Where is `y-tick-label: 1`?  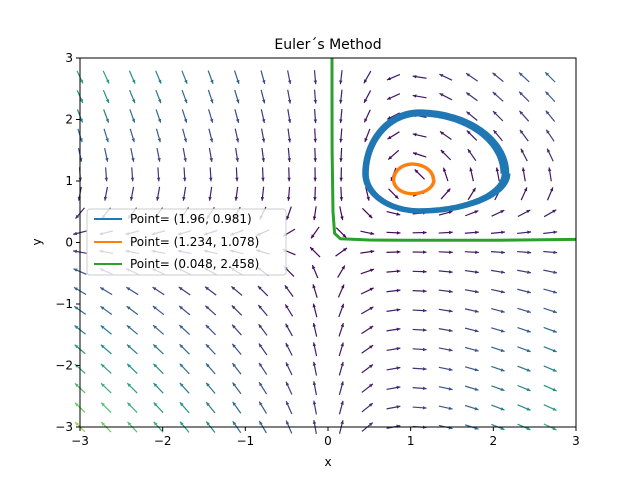
y-tick-label: 1 is located at coordinates (69, 181).